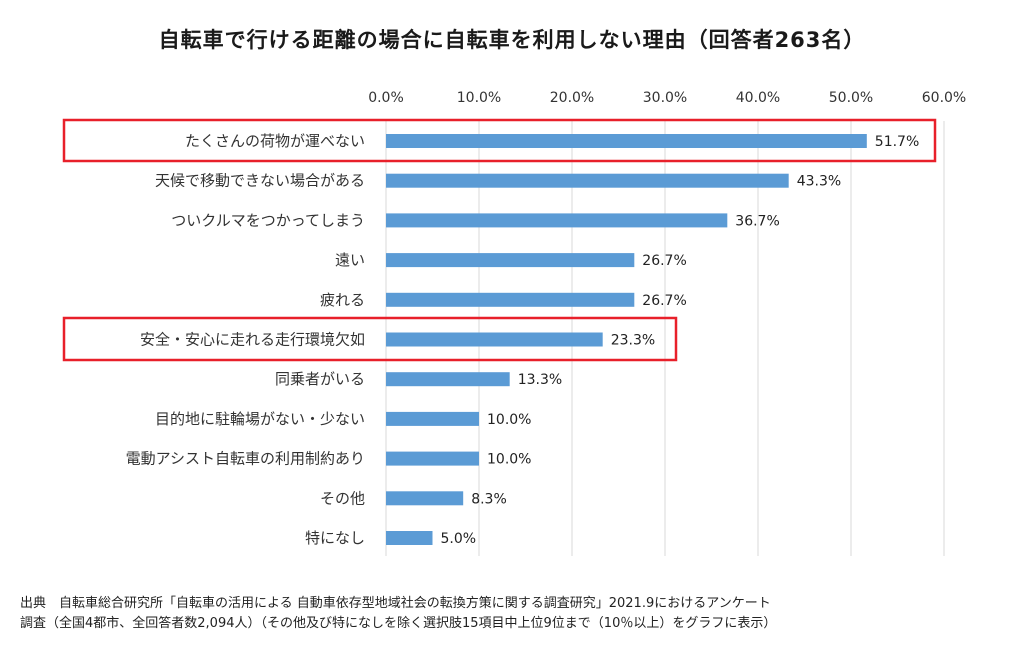 Image resolution: width=1024 pixels, height=666 pixels. I want to click on category-label: 安全・安心に走れる走行環境欠如, so click(252, 340).